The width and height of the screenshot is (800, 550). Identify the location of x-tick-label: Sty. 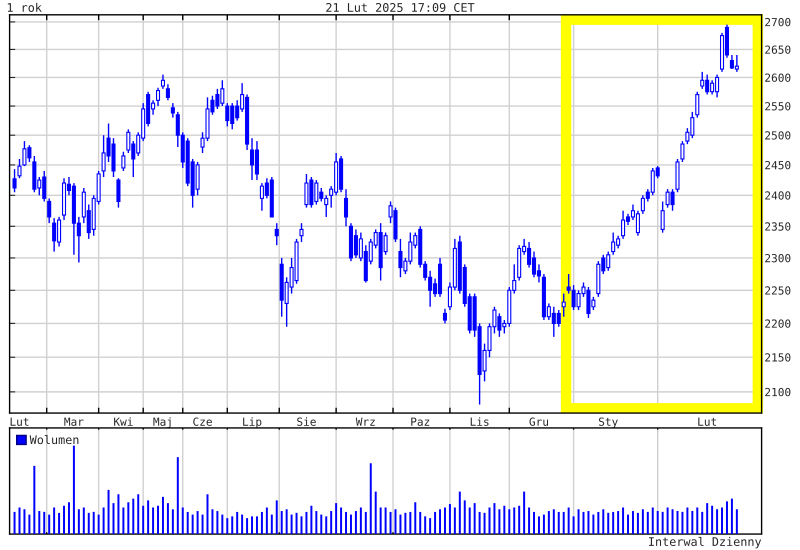
(608, 422).